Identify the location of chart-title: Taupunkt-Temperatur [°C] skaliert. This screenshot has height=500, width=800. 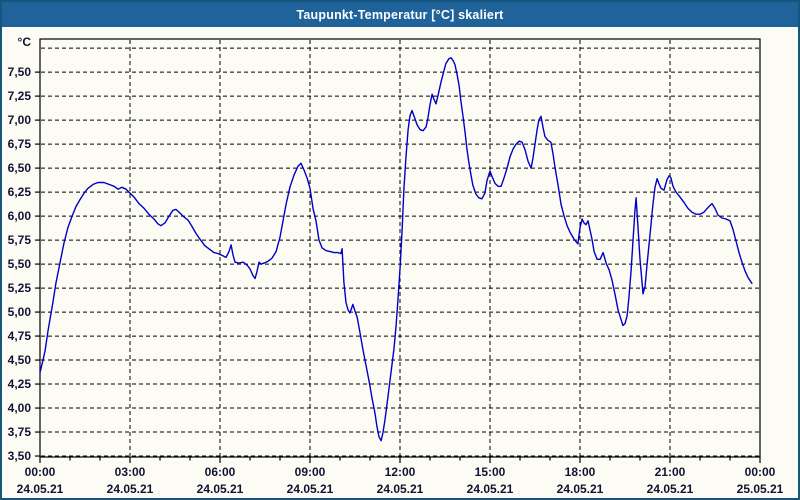
(400, 14).